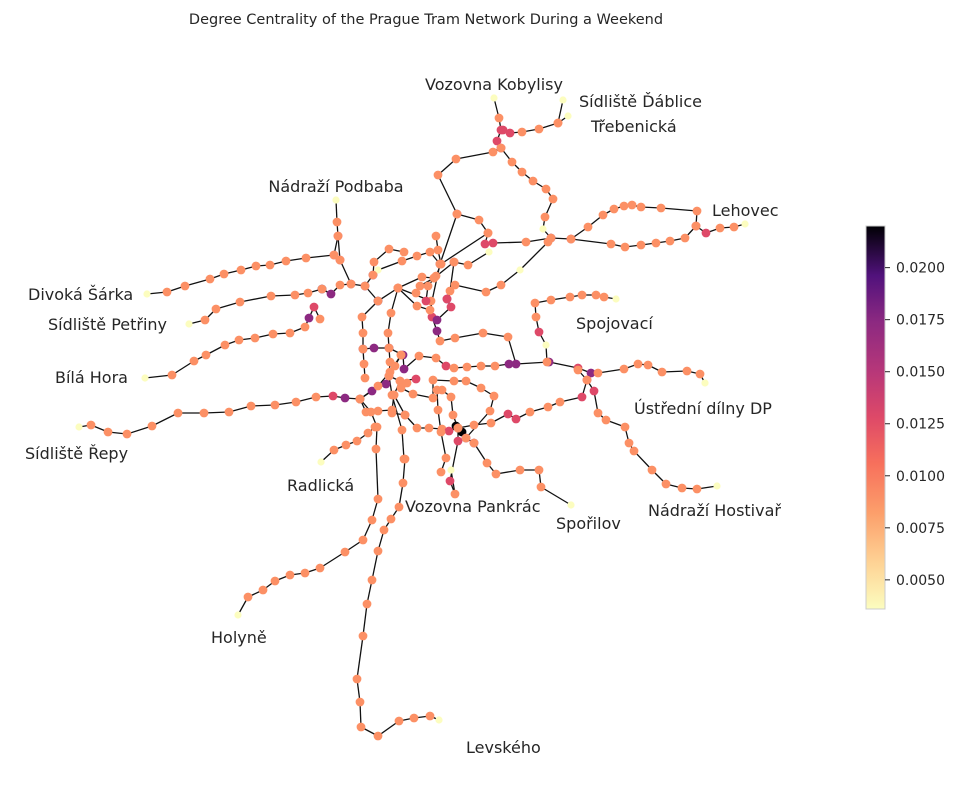 The width and height of the screenshot is (961, 812). What do you see at coordinates (920, 425) in the screenshot?
I see `colorbar-tick-label: 0.0125` at bounding box center [920, 425].